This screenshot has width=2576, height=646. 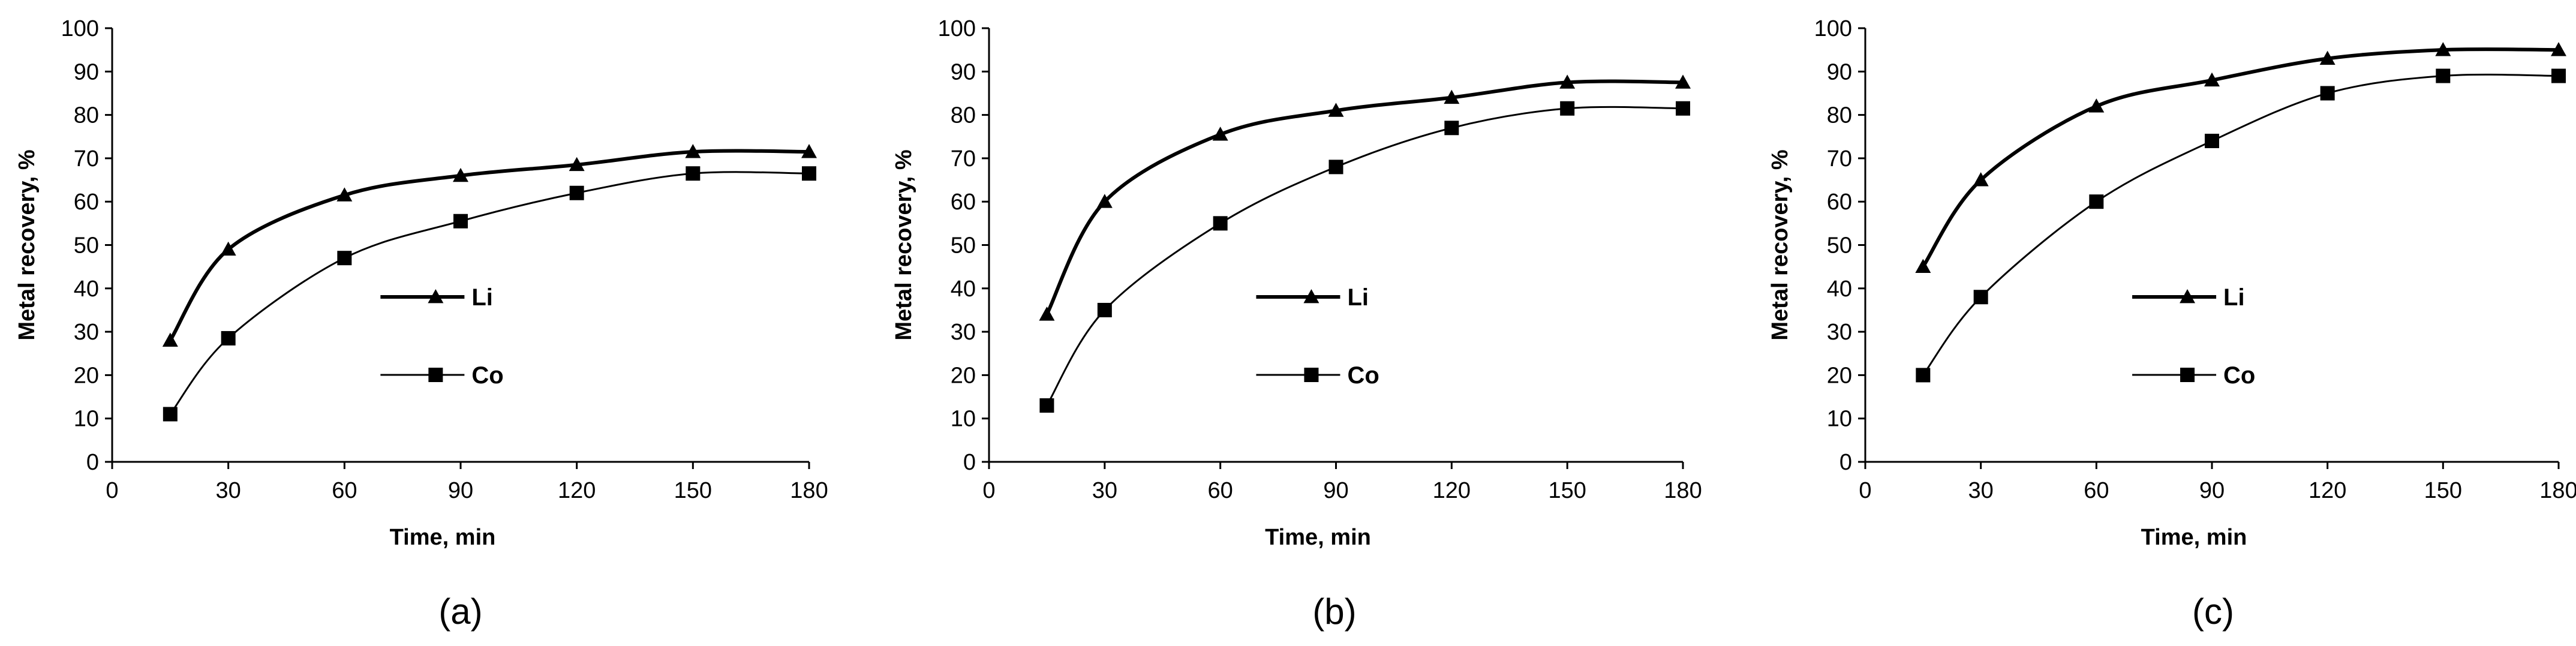 What do you see at coordinates (1105, 490) in the screenshot?
I see `x-tick-label: 30` at bounding box center [1105, 490].